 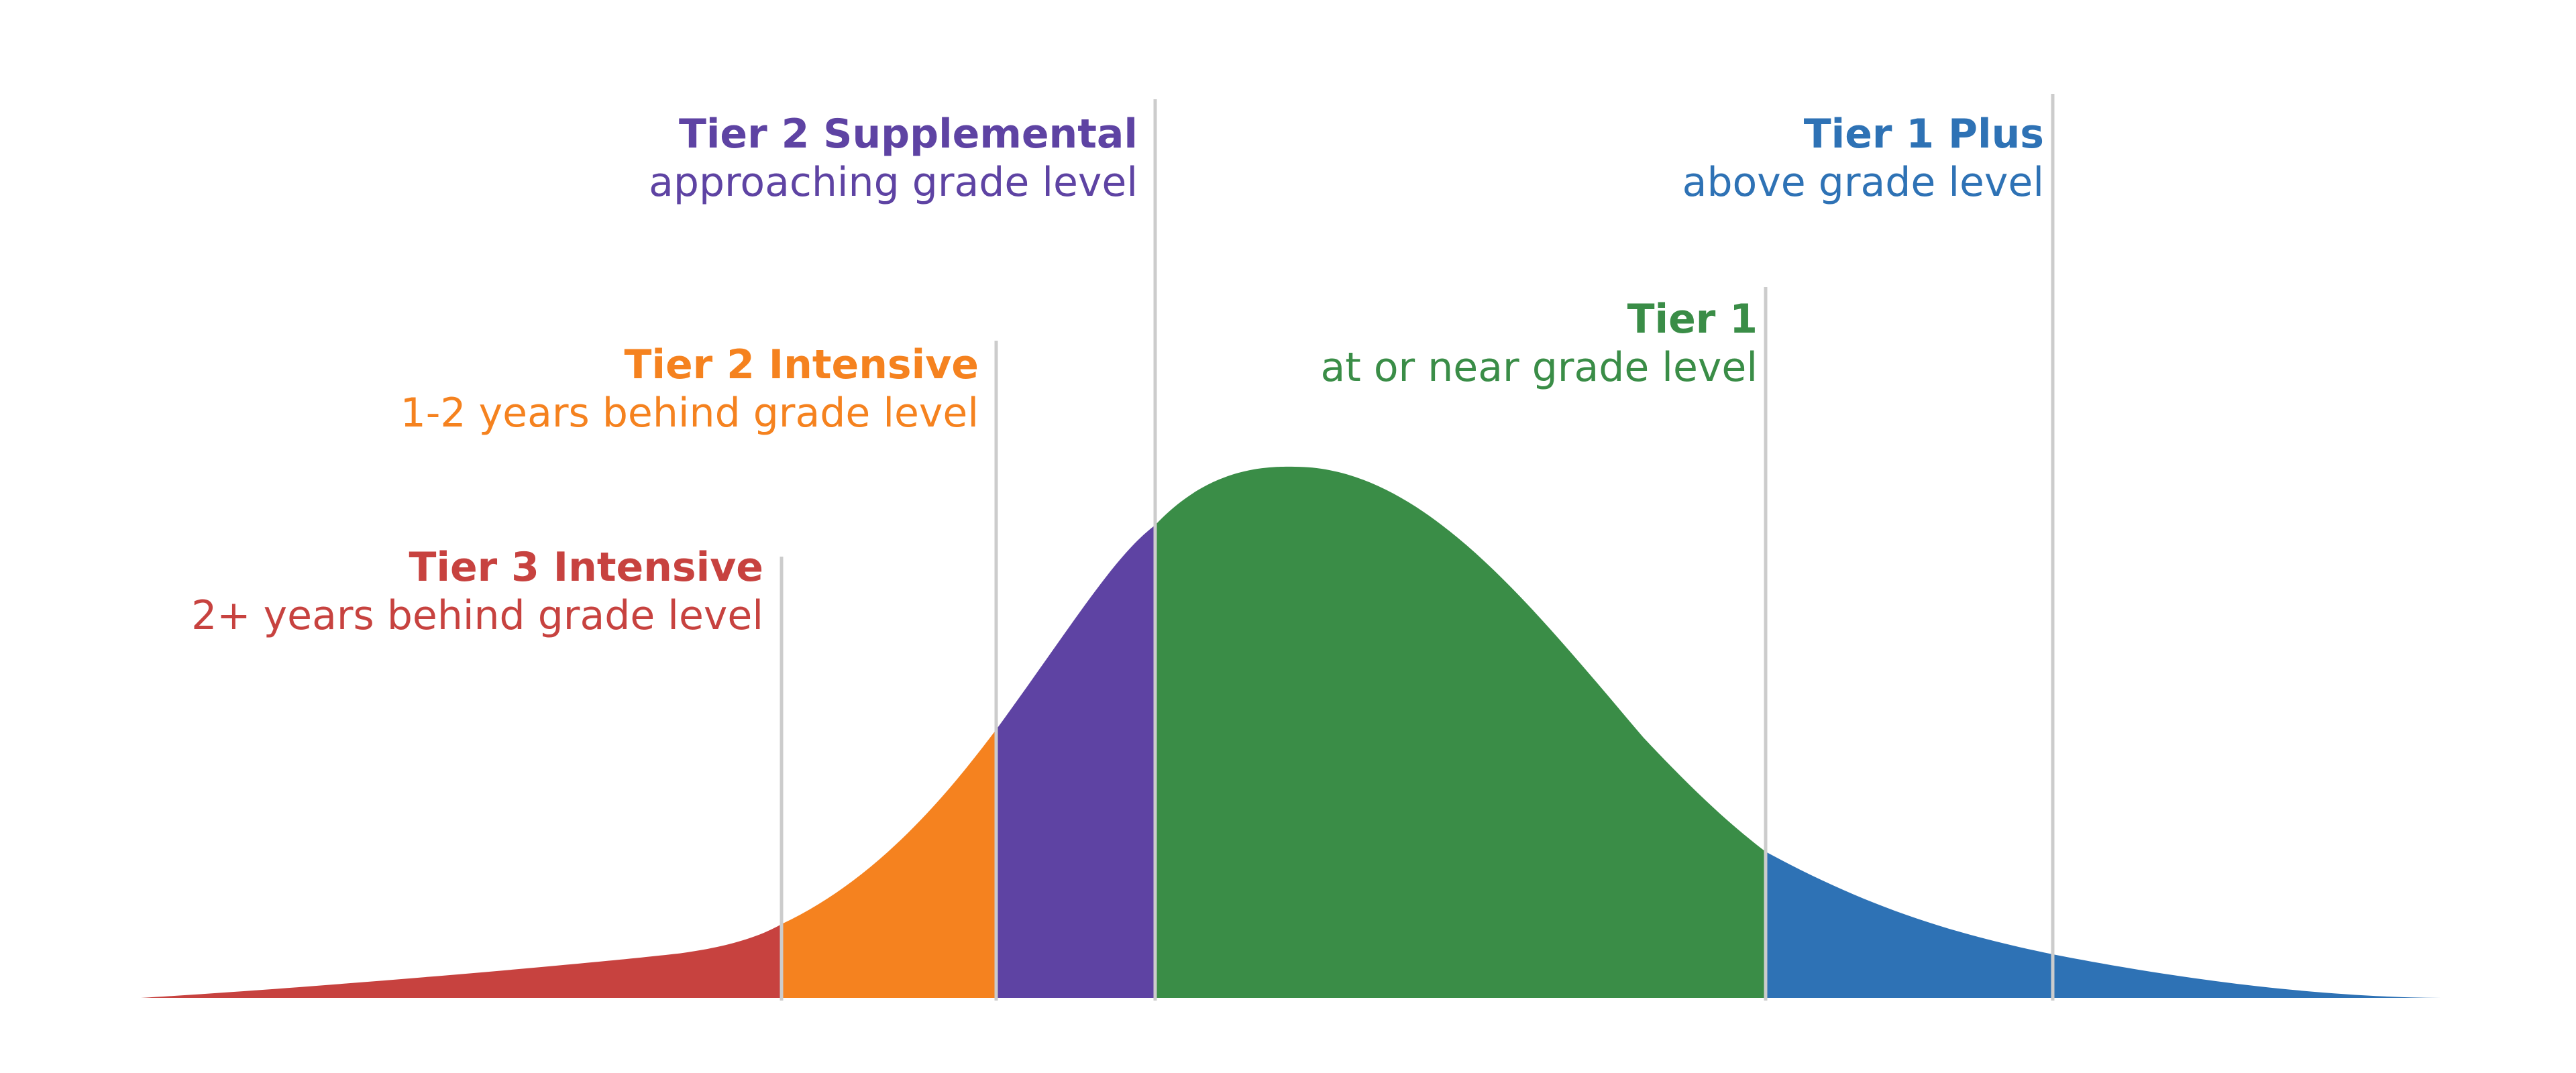 What do you see at coordinates (801, 364) in the screenshot?
I see `tier2-intensive-title: Tier 2 Intensive` at bounding box center [801, 364].